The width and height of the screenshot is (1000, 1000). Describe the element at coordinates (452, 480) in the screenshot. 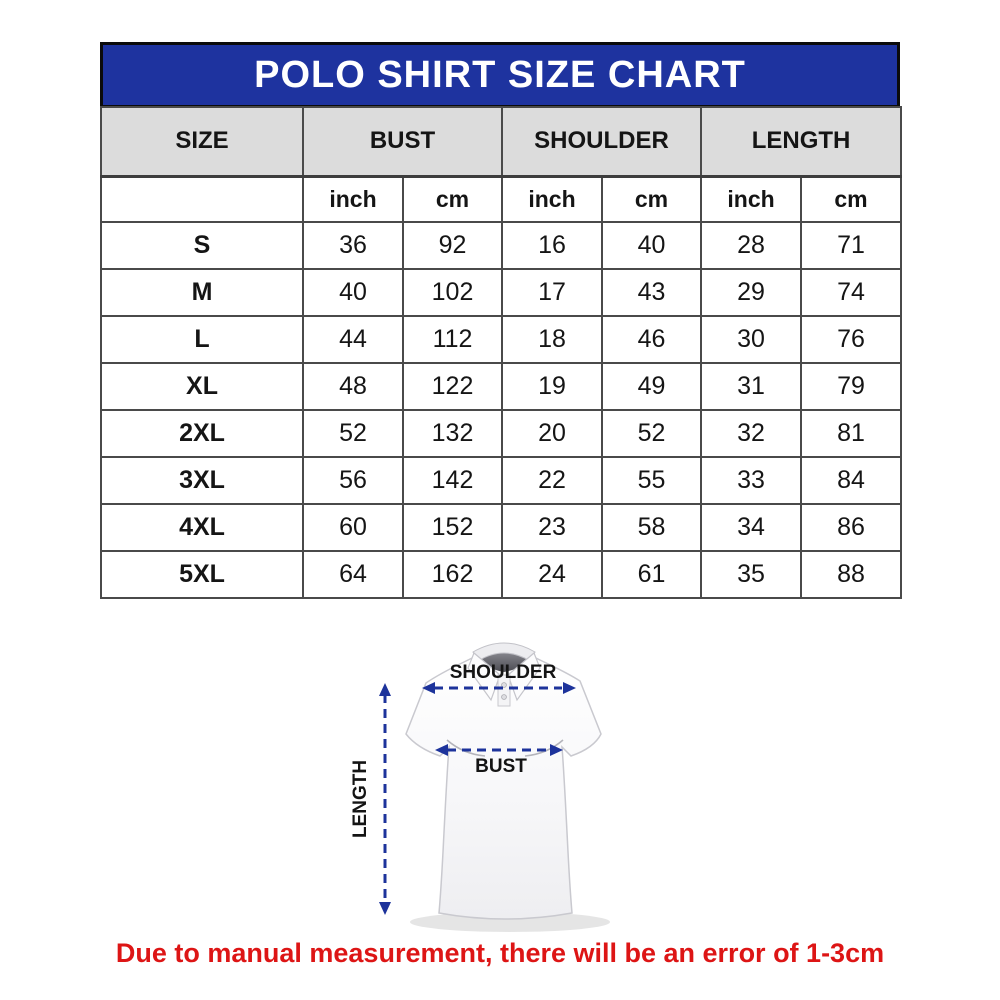

I see `measurement-cell: 142` at that location.